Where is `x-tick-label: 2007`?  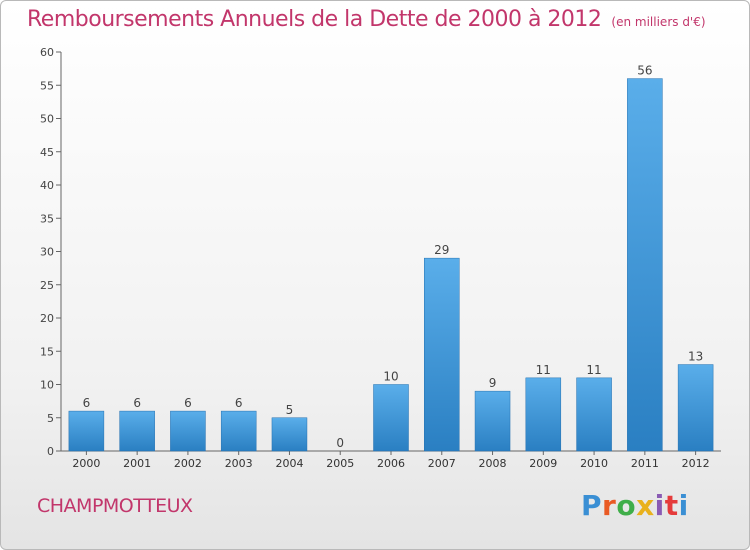
x-tick-label: 2007 is located at coordinates (442, 463).